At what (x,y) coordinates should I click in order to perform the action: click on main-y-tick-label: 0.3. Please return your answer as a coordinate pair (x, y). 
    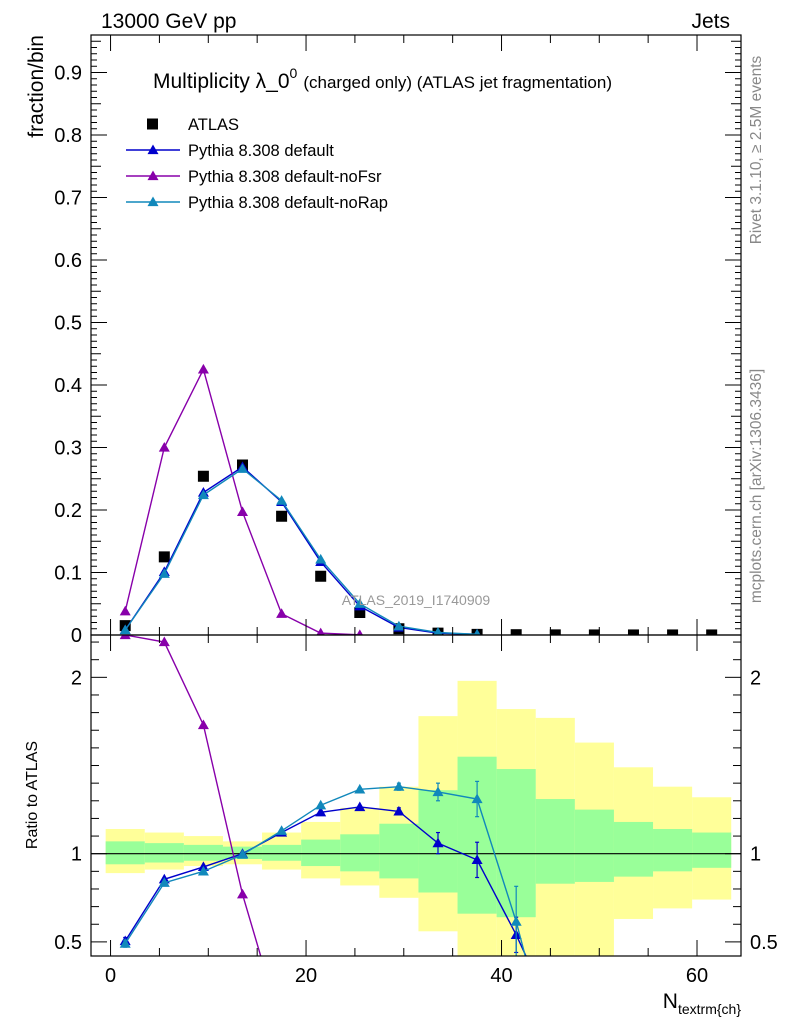
    Looking at the image, I should click on (68, 449).